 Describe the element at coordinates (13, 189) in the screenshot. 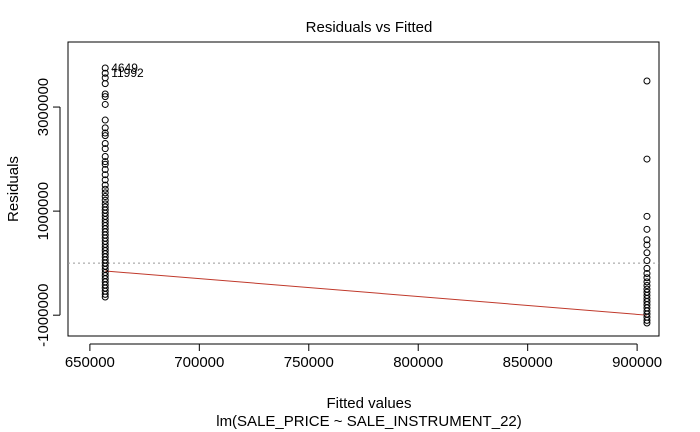

I see `y-axis-label: Residuals` at that location.